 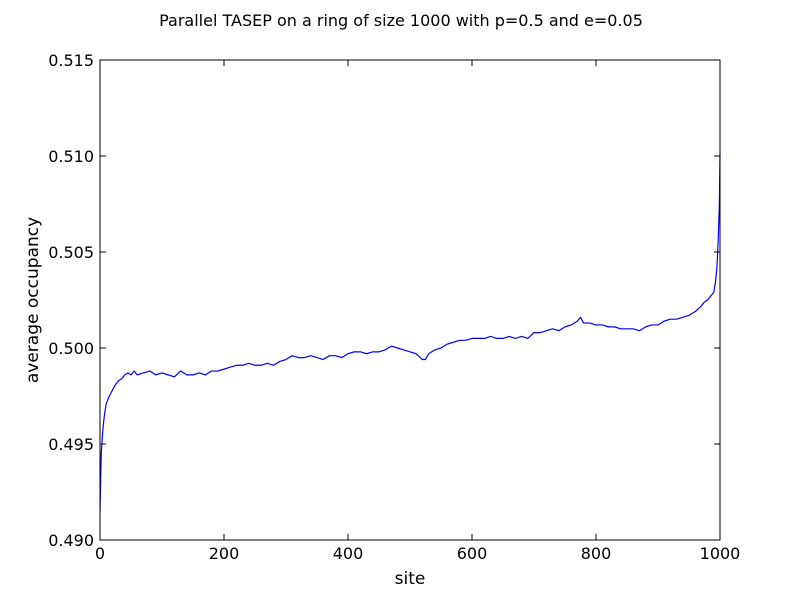 I want to click on x-tick-label: 400, so click(x=348, y=553).